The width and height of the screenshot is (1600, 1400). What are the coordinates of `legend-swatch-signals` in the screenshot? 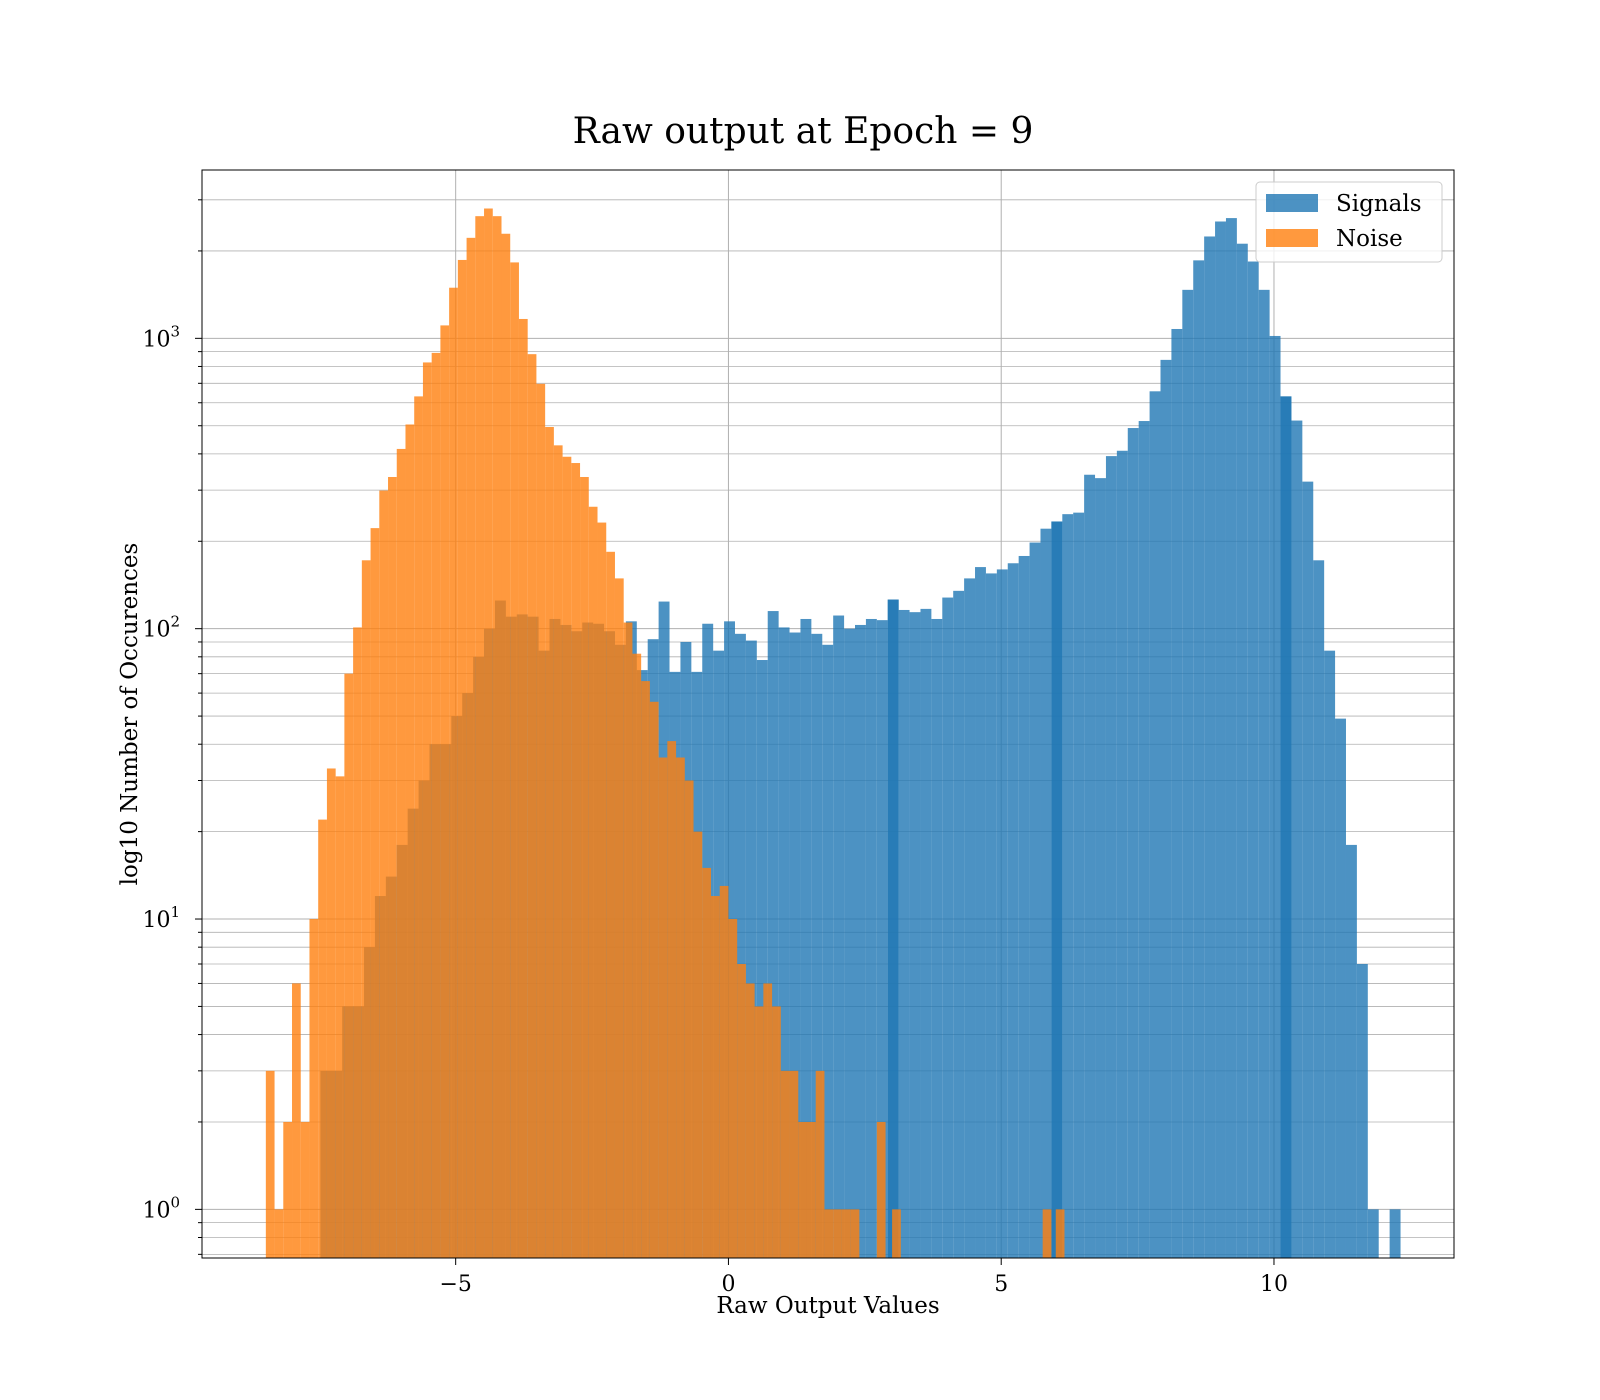 It's located at (1292, 203).